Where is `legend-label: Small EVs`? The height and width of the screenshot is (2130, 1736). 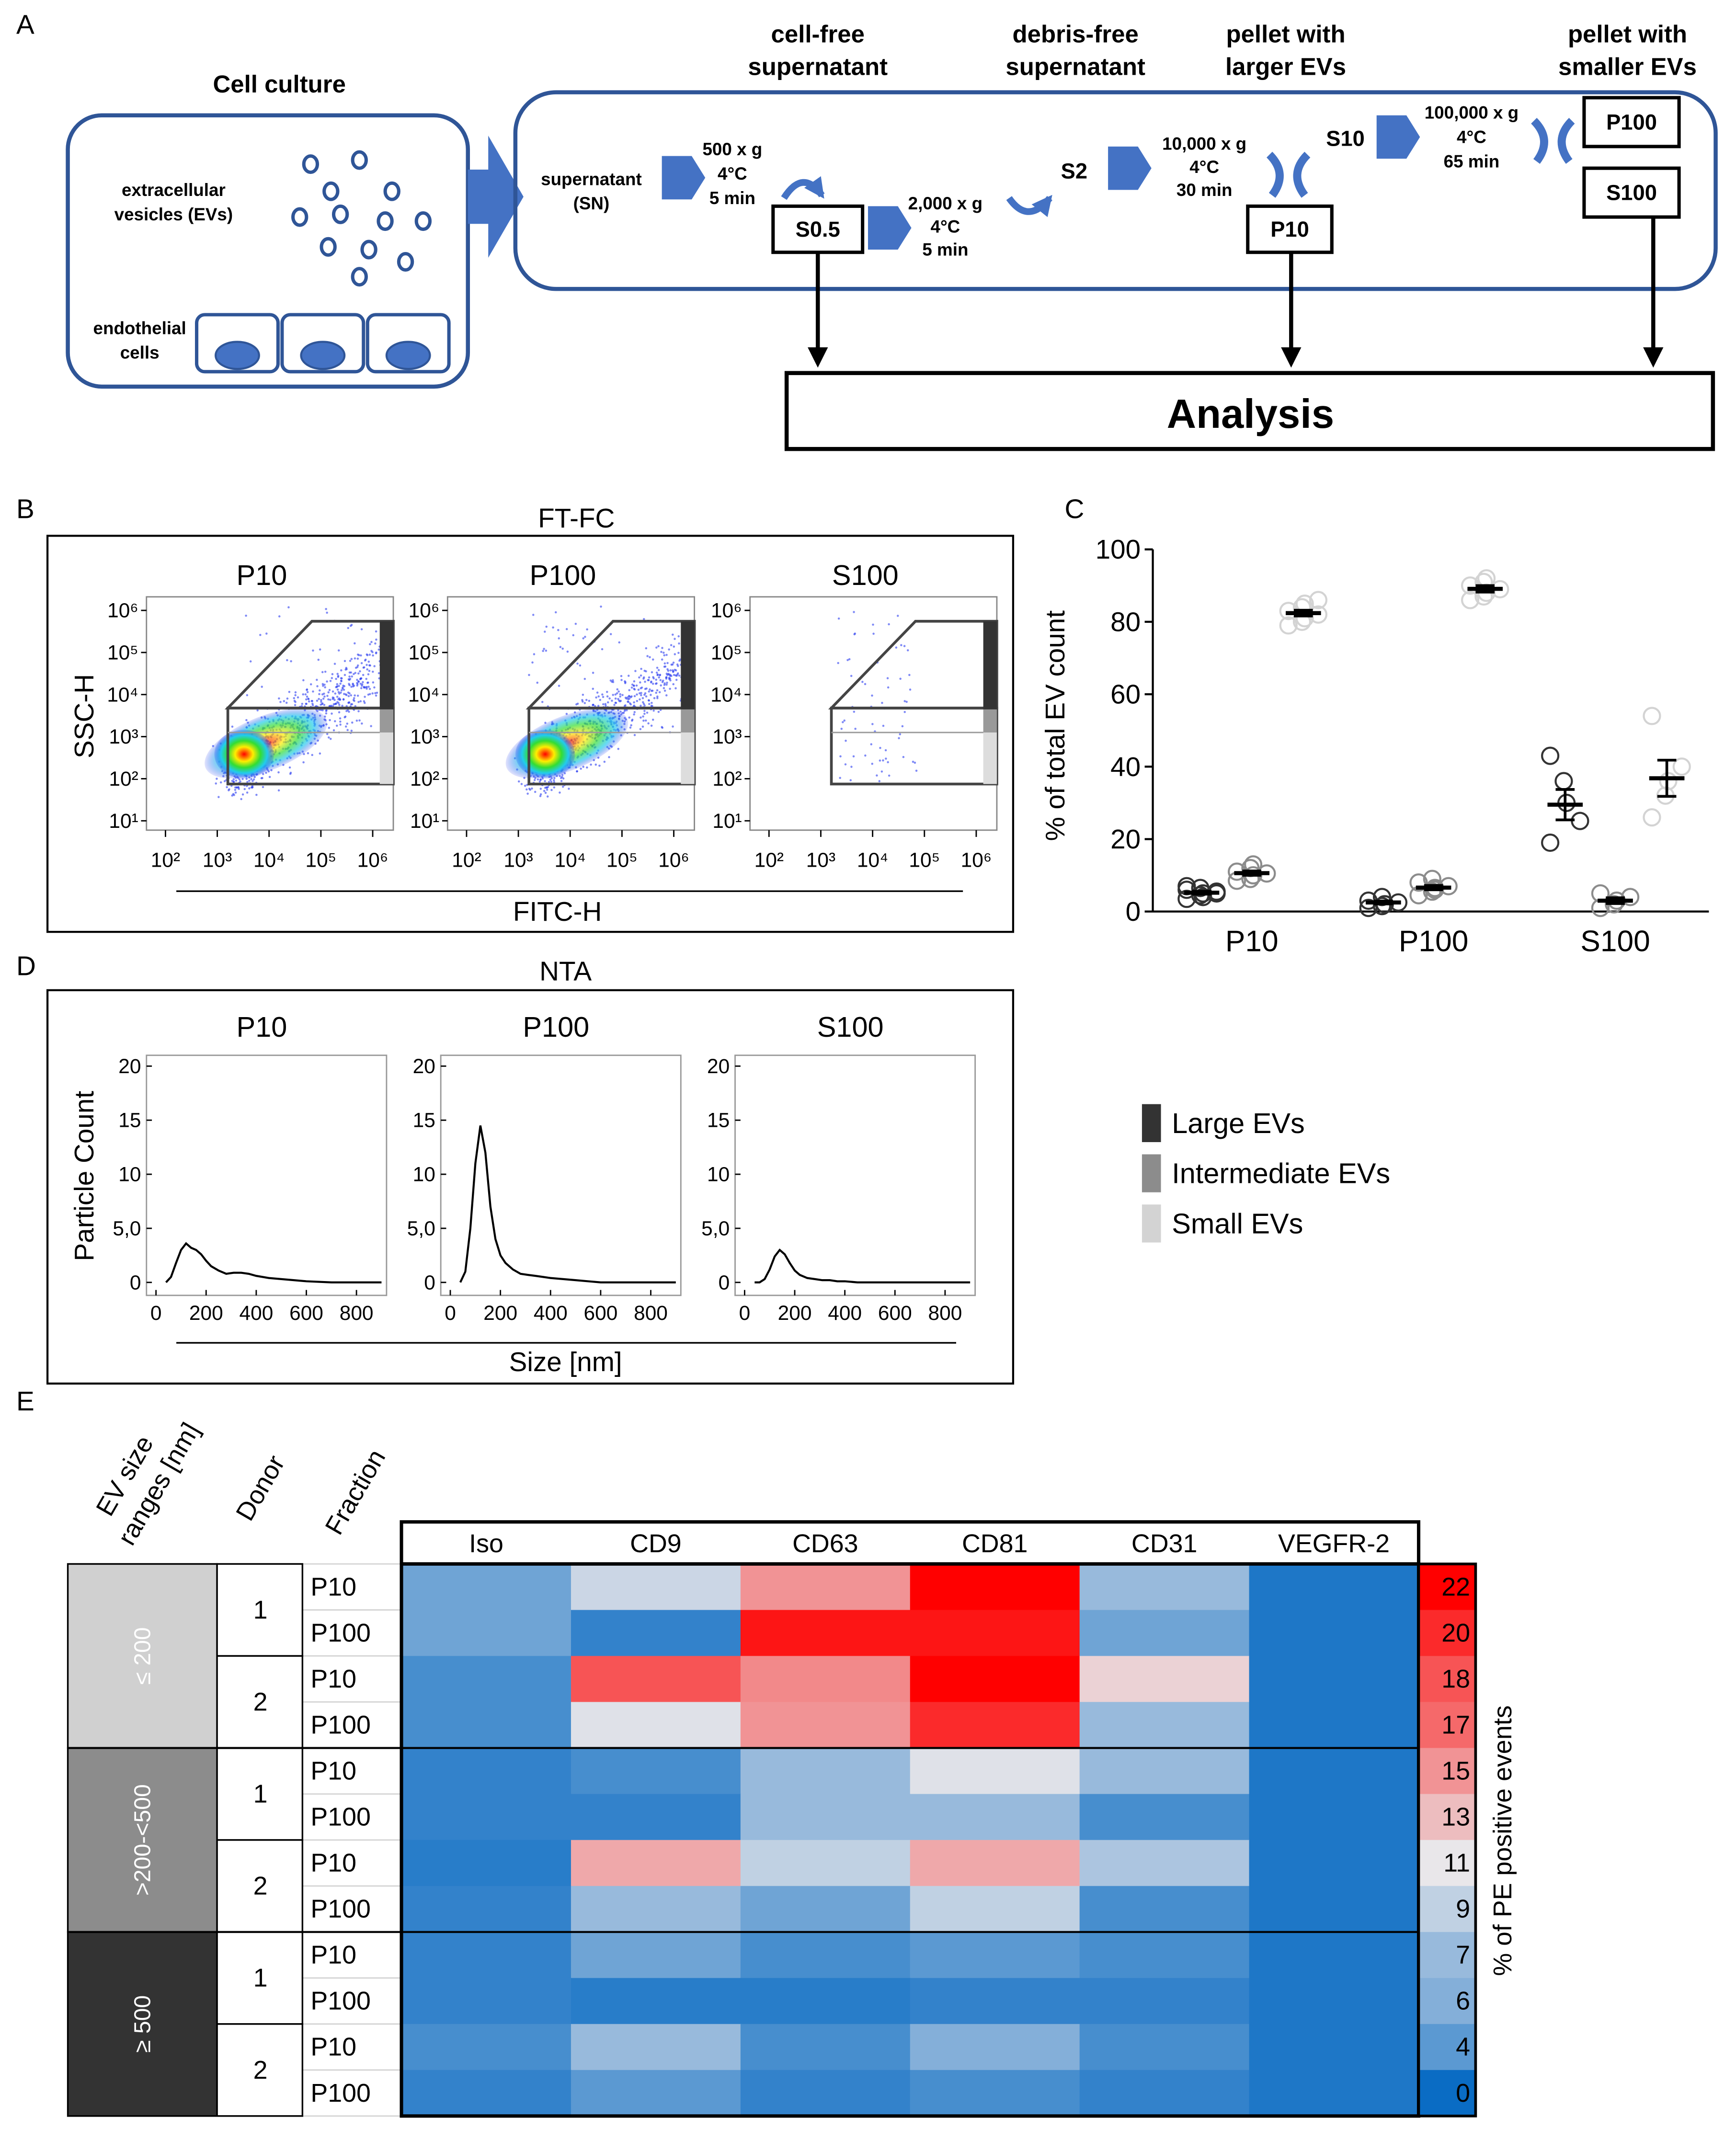 legend-label: Small EVs is located at coordinates (1237, 1223).